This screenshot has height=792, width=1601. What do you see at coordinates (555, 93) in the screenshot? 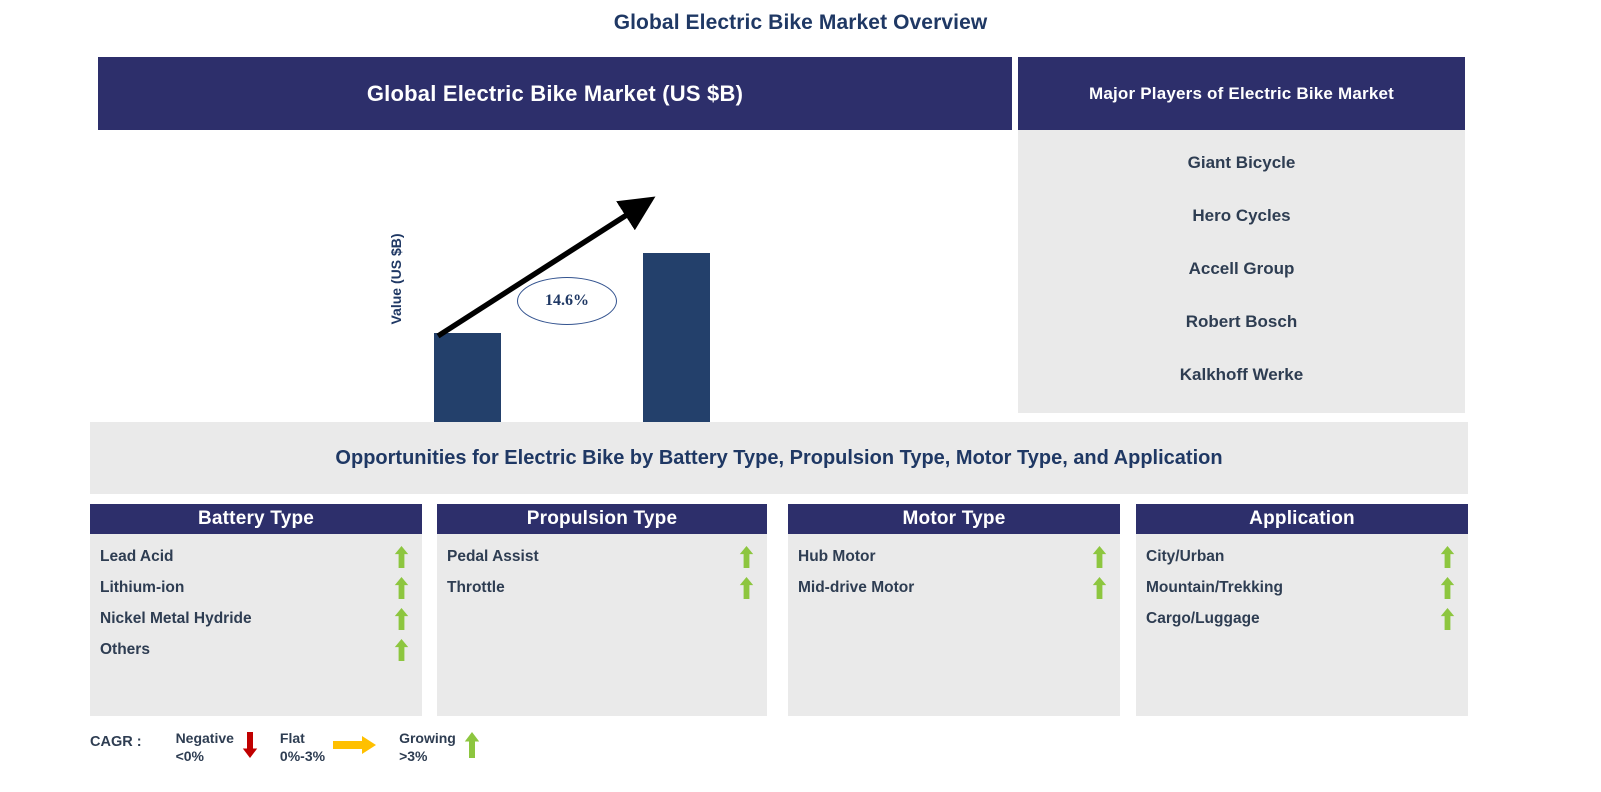
I see `chart-panel-header: Global Electric Bike Market (US $B)` at bounding box center [555, 93].